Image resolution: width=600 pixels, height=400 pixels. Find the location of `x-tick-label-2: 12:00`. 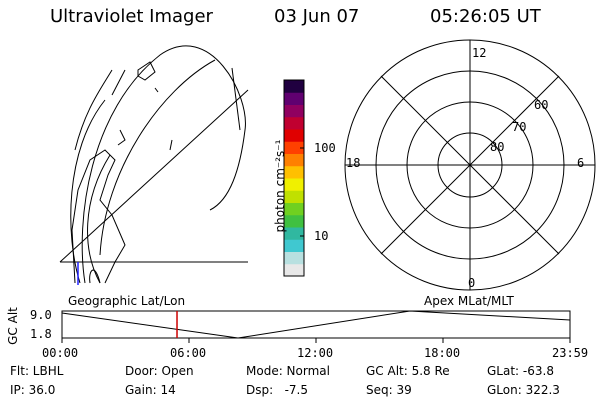

x-tick-label-2: 12:00 is located at coordinates (315, 353).